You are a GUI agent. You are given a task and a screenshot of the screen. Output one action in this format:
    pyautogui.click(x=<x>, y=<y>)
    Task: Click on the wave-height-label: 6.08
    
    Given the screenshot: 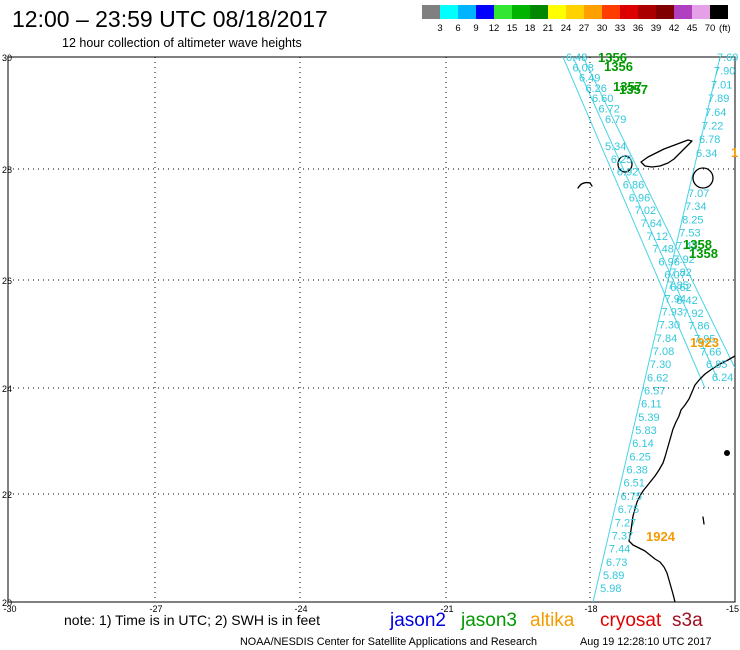 What is the action you would take?
    pyautogui.click(x=583, y=68)
    